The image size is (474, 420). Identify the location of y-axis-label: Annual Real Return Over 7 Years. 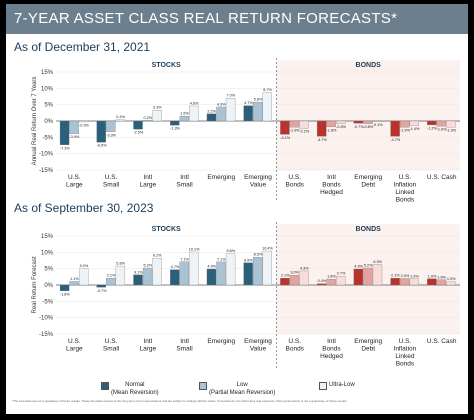
(35, 121).